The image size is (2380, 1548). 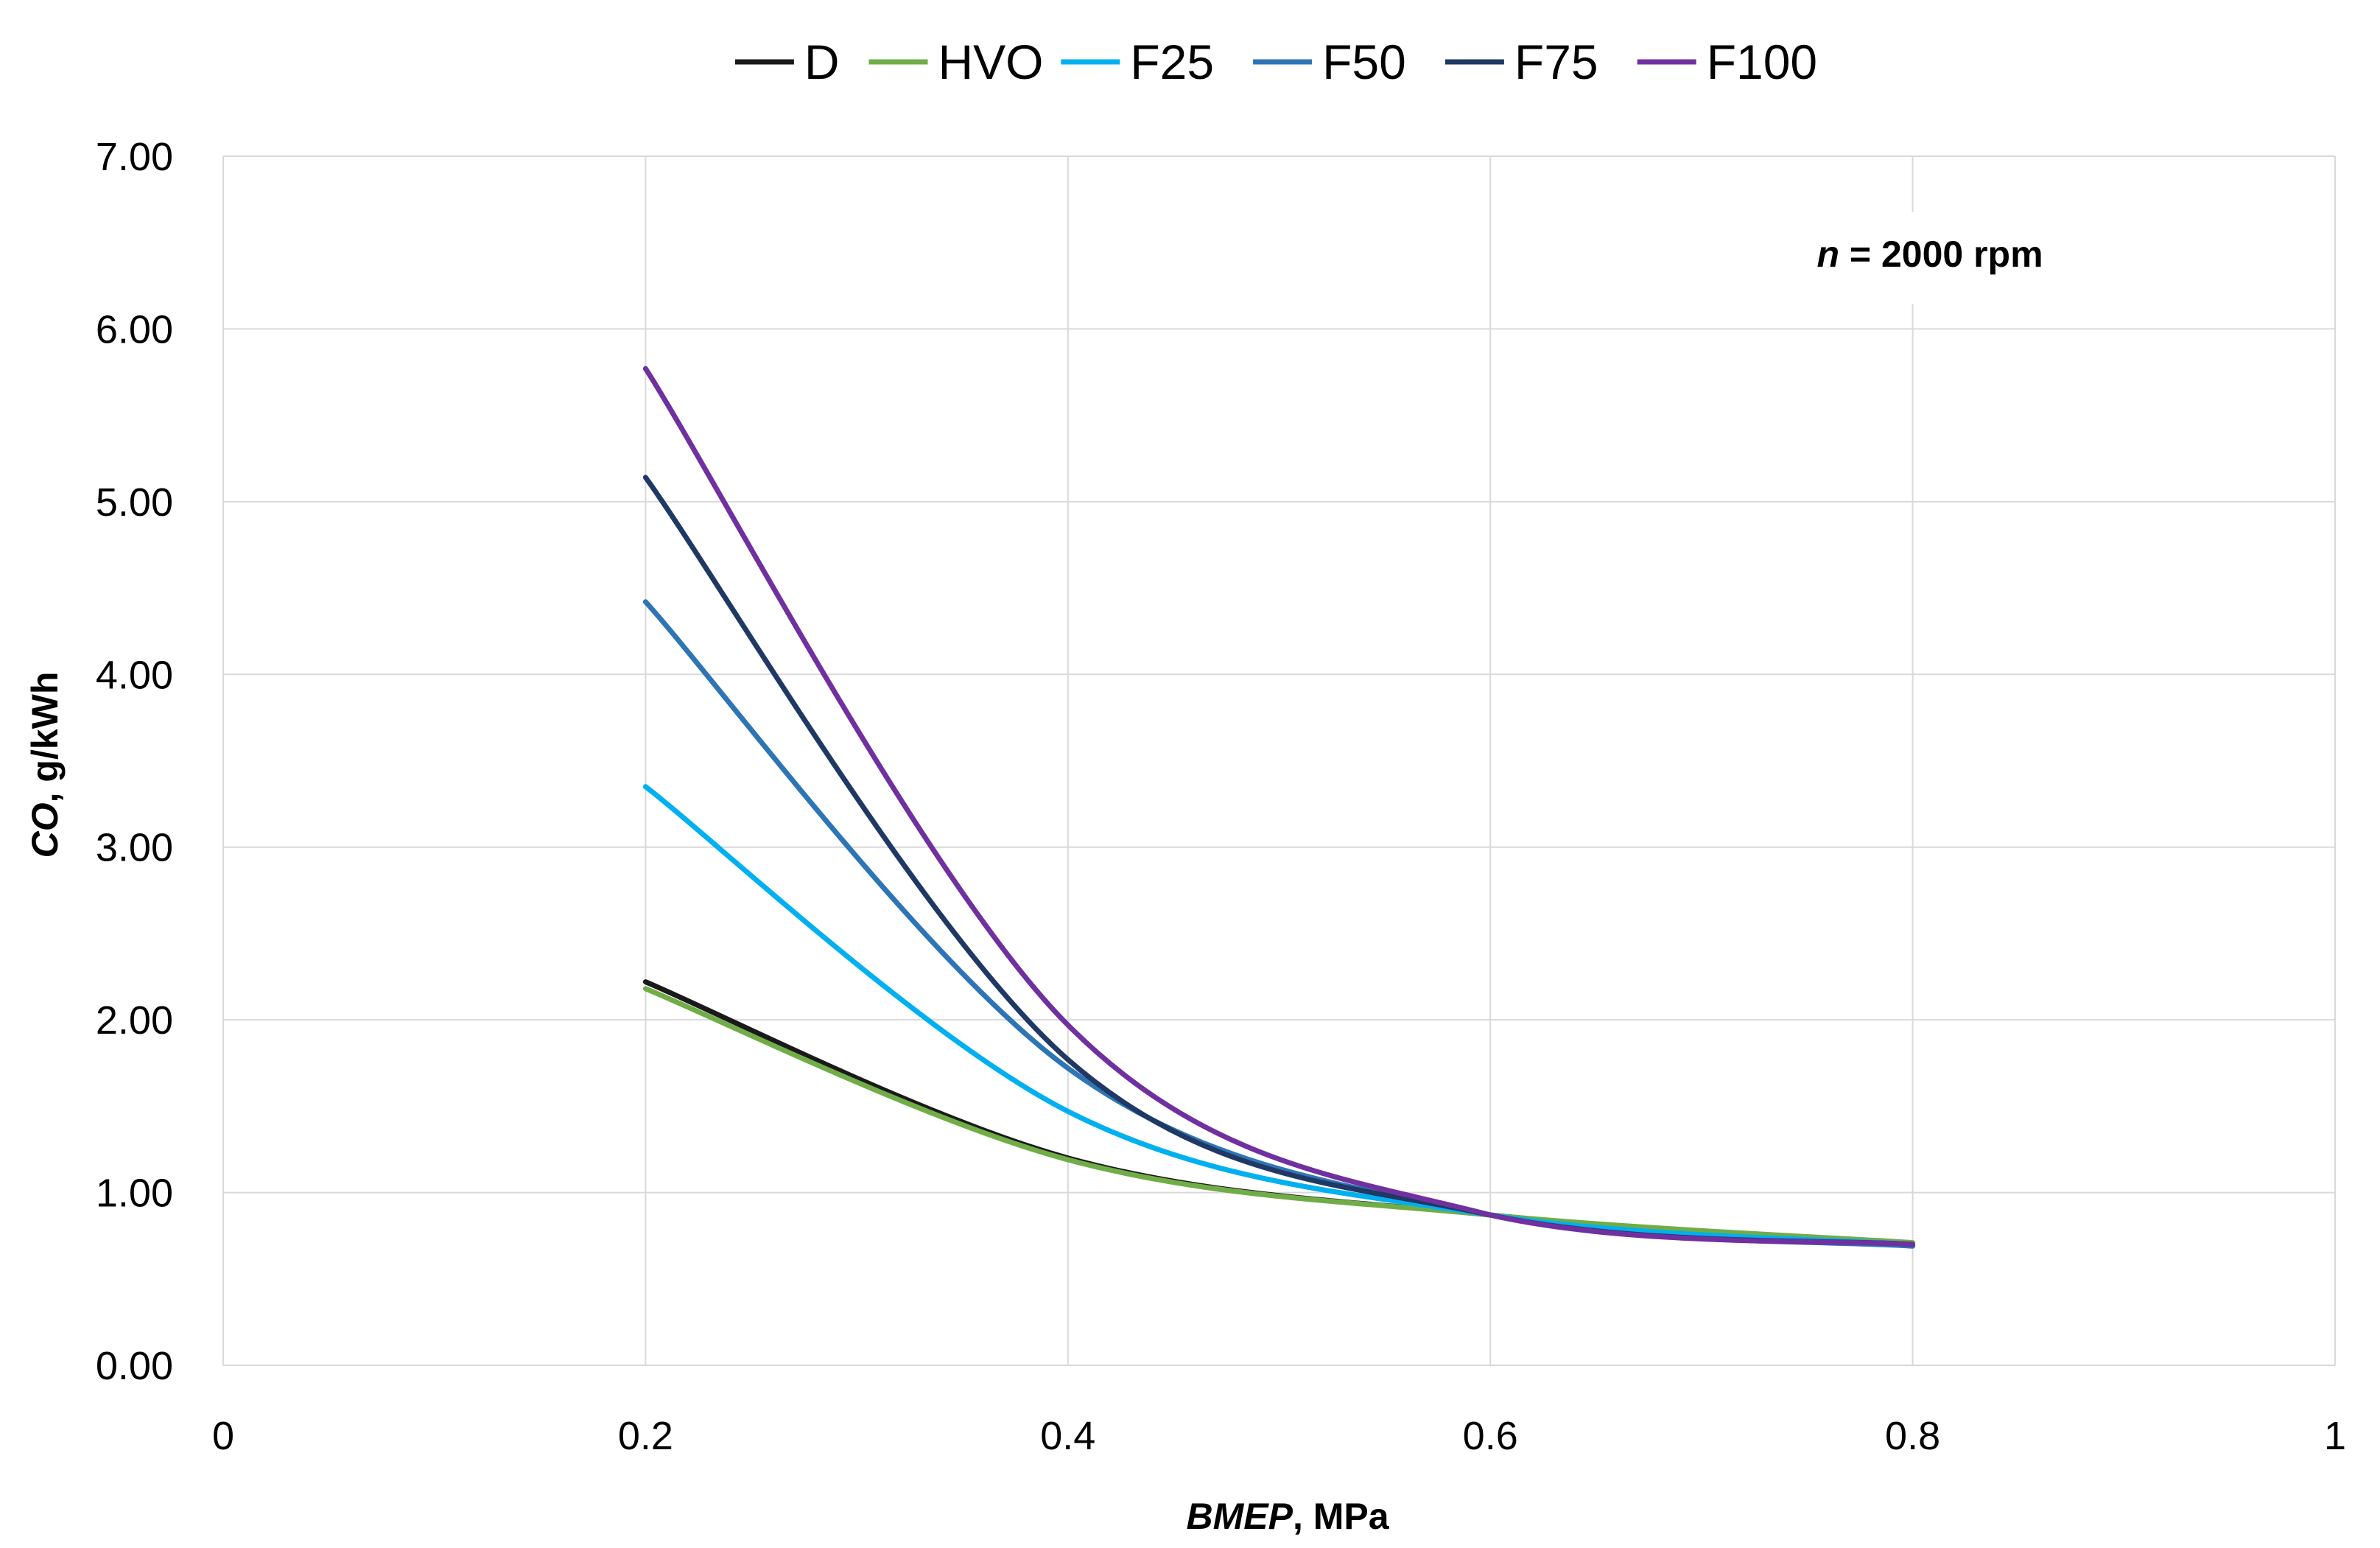 What do you see at coordinates (645, 1436) in the screenshot?
I see `x-tick-label: 0.2` at bounding box center [645, 1436].